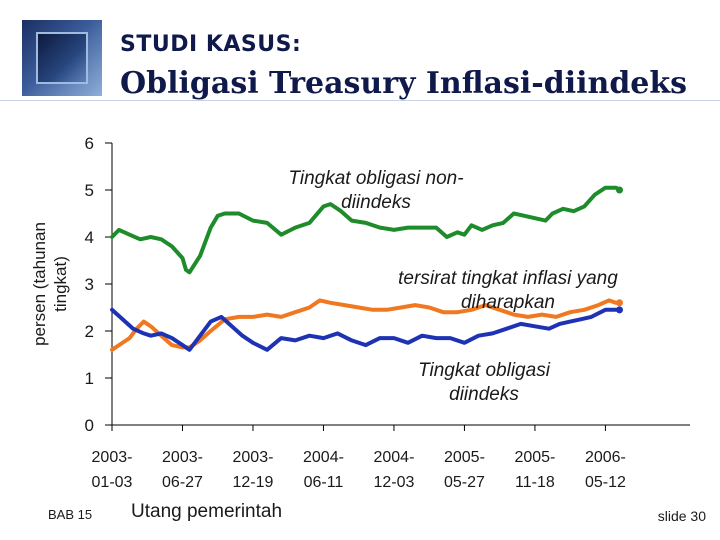 Image resolution: width=720 pixels, height=540 pixels. What do you see at coordinates (484, 394) in the screenshot?
I see `indexed-yield-label-line2: diindeks` at bounding box center [484, 394].